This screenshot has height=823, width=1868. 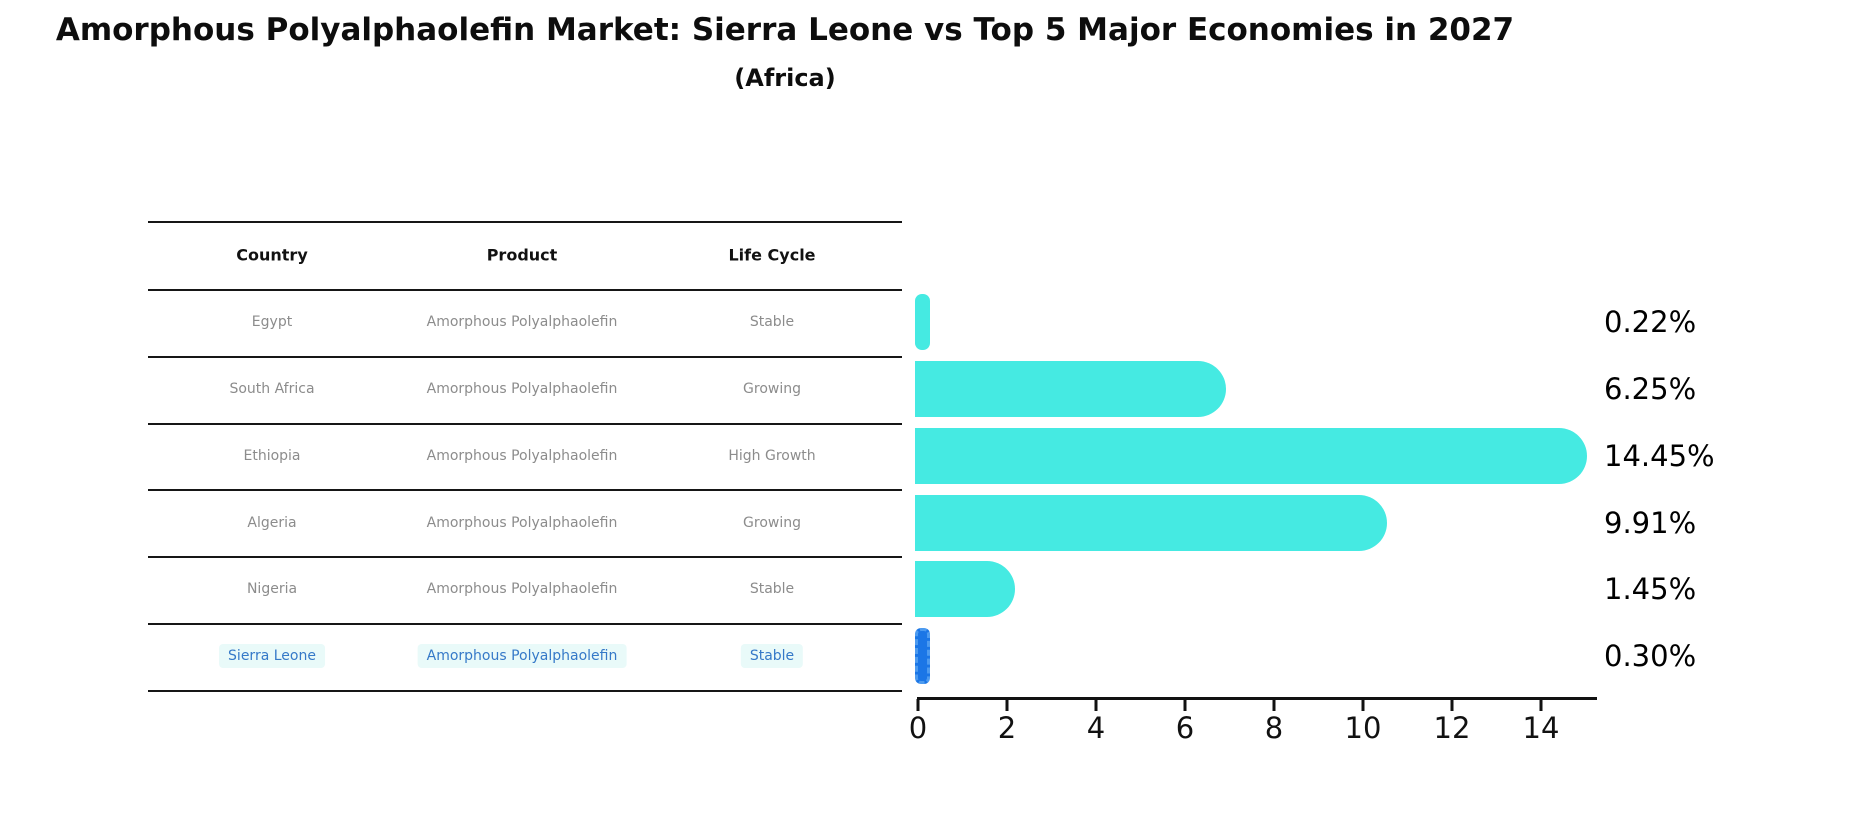 I want to click on table-header-life-cycle: Life Cycle, so click(x=772, y=255).